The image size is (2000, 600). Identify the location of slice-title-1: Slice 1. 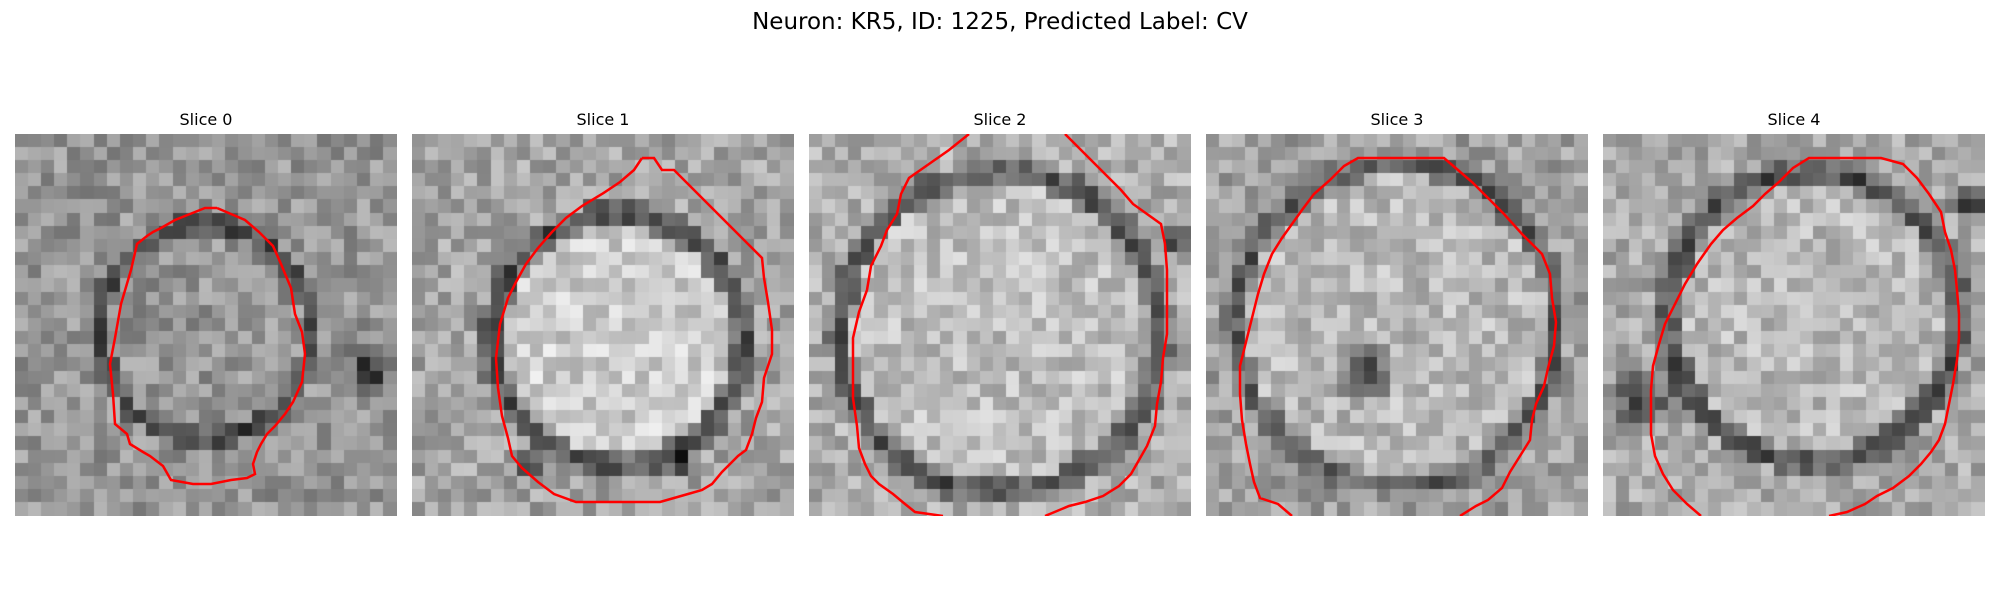
(603, 119).